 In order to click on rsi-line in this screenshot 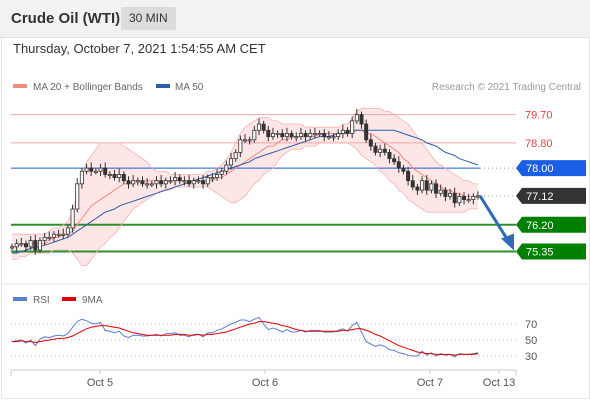, I will do `click(245, 337)`.